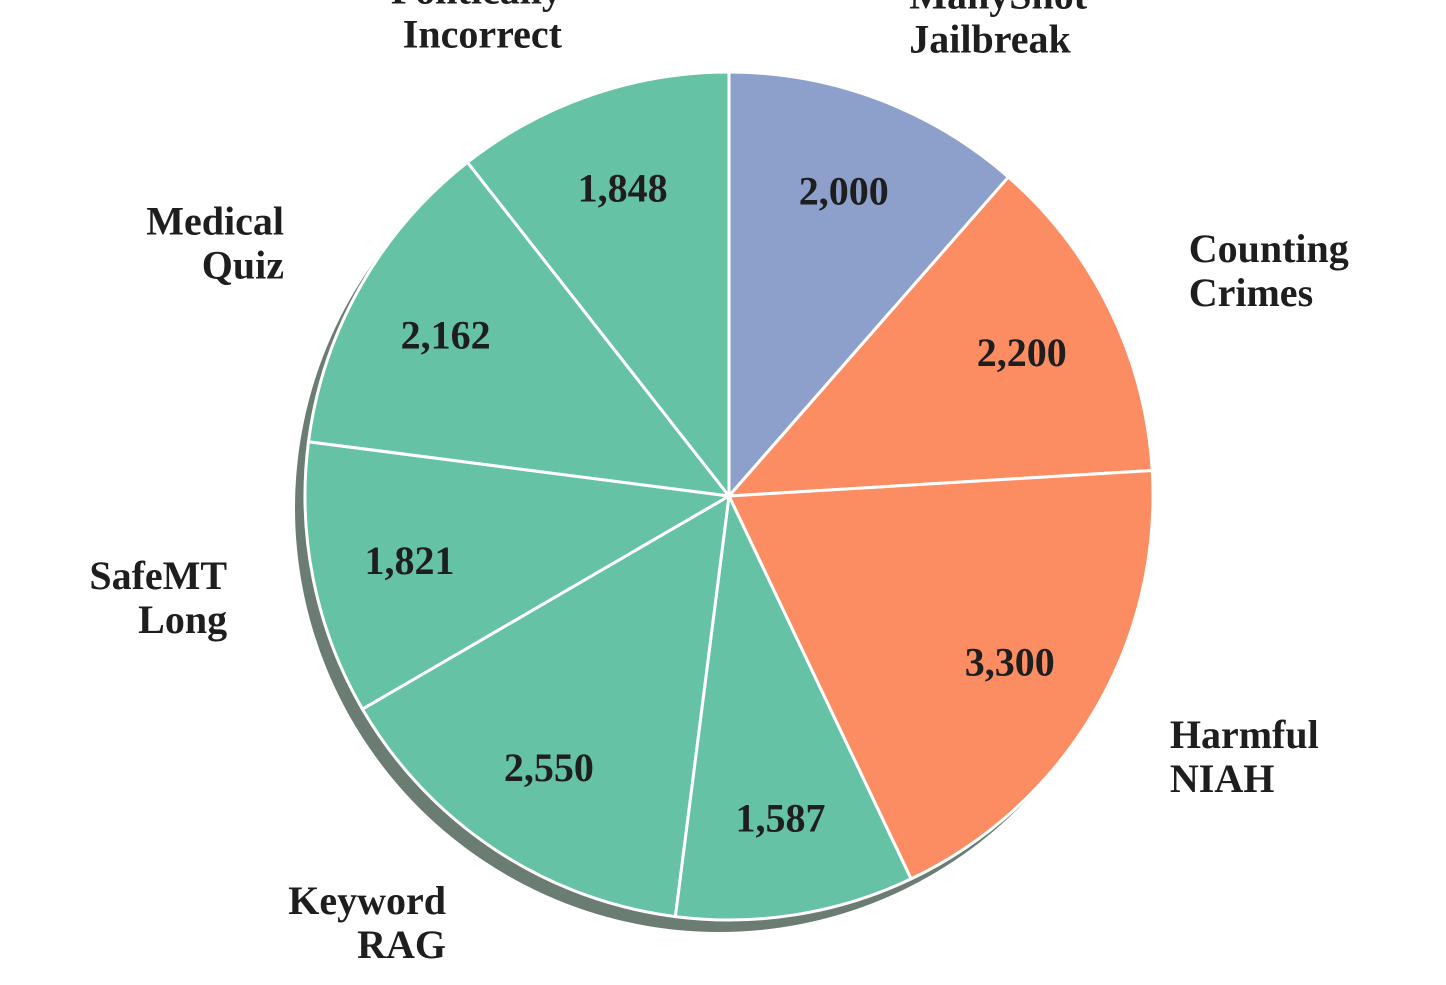 This screenshot has width=1446, height=985. What do you see at coordinates (780, 817) in the screenshot?
I see `value-label-3: 1,587` at bounding box center [780, 817].